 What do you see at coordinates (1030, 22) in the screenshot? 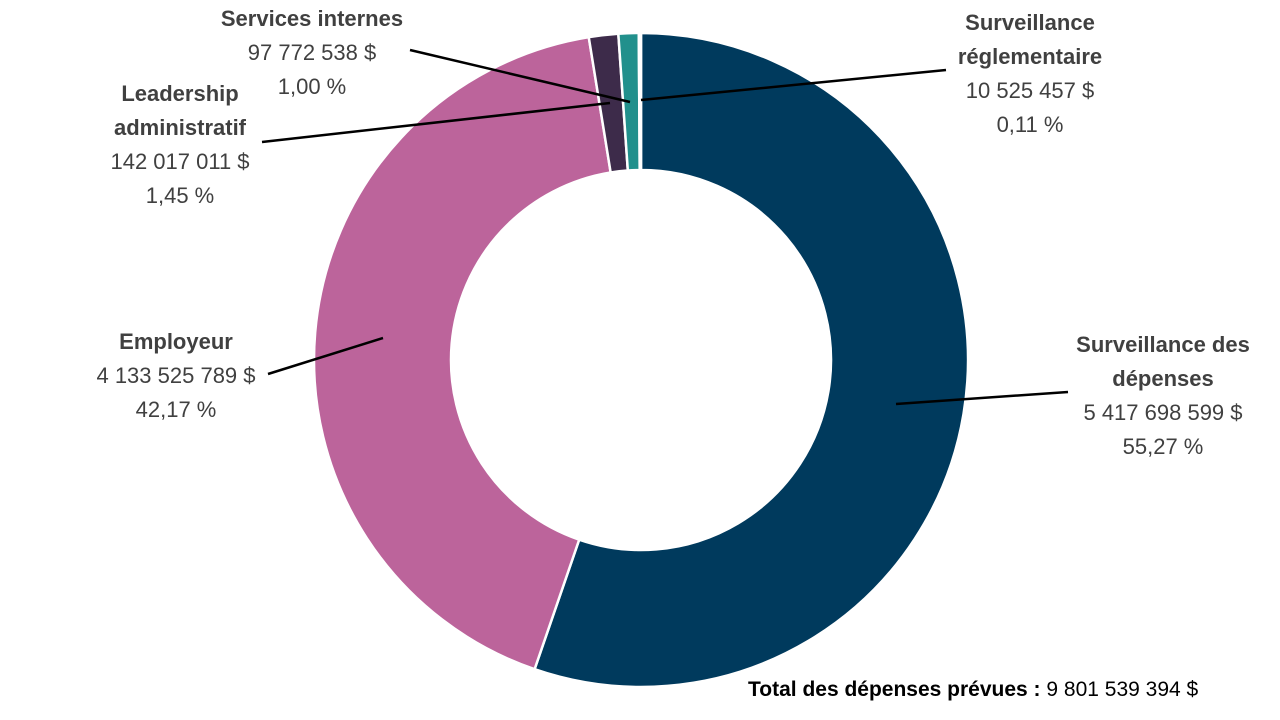
I see `slice-name-4-0: Surveillance` at bounding box center [1030, 22].